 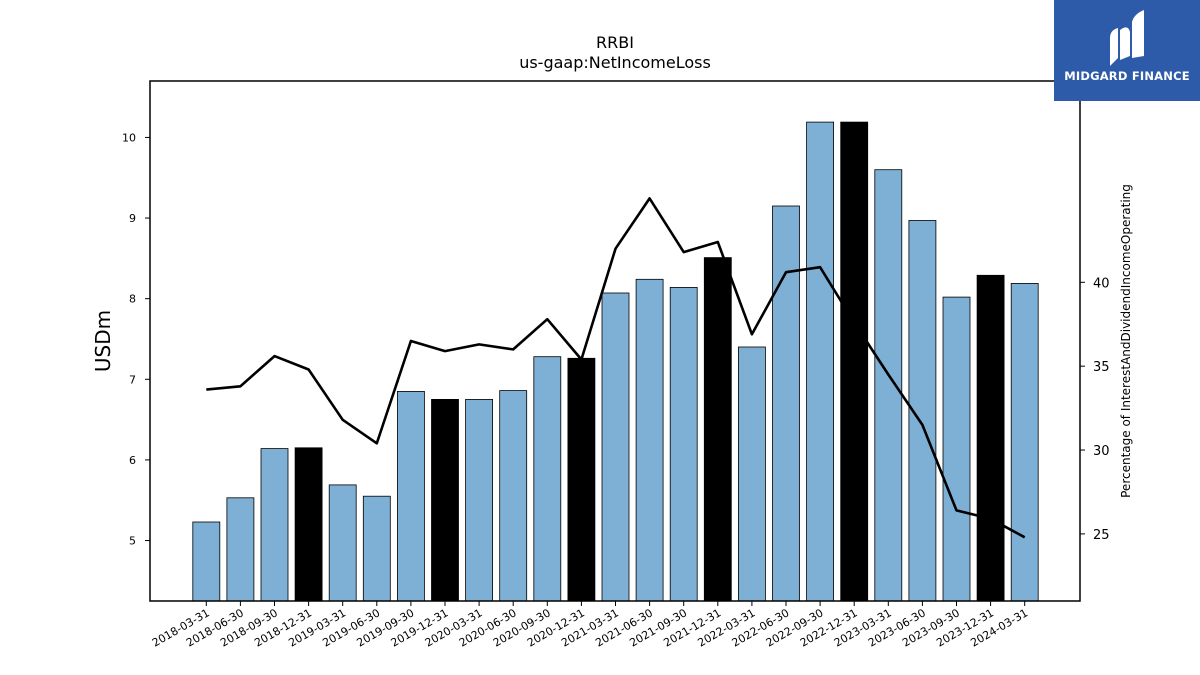 I want to click on y-axis-label: USDm, so click(x=103, y=341).